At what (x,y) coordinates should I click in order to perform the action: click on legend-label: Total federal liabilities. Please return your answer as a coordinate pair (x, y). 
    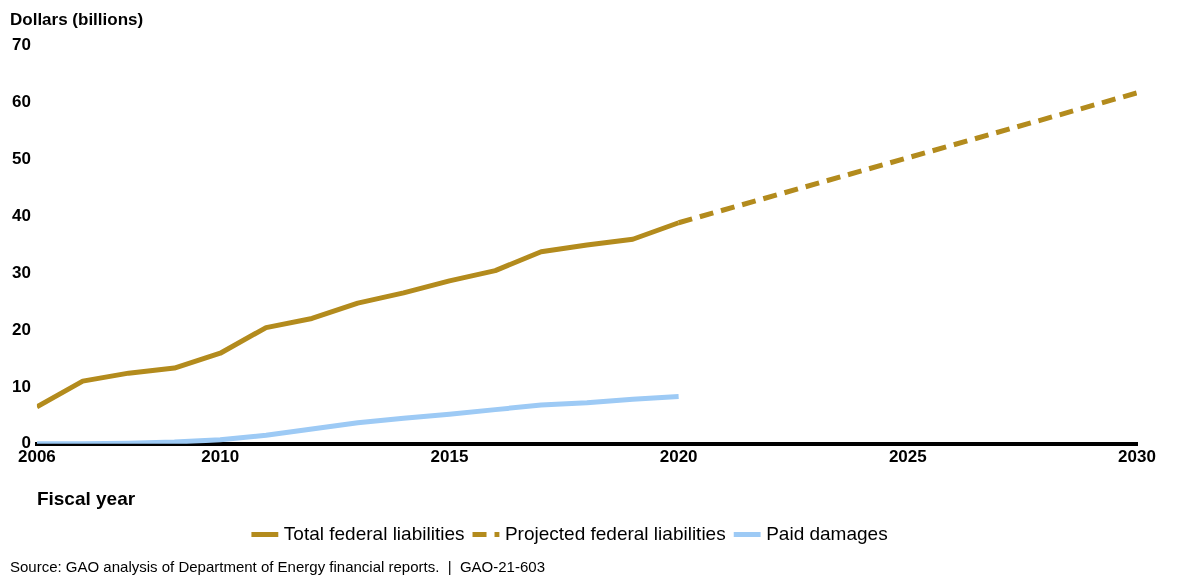
    Looking at the image, I should click on (374, 533).